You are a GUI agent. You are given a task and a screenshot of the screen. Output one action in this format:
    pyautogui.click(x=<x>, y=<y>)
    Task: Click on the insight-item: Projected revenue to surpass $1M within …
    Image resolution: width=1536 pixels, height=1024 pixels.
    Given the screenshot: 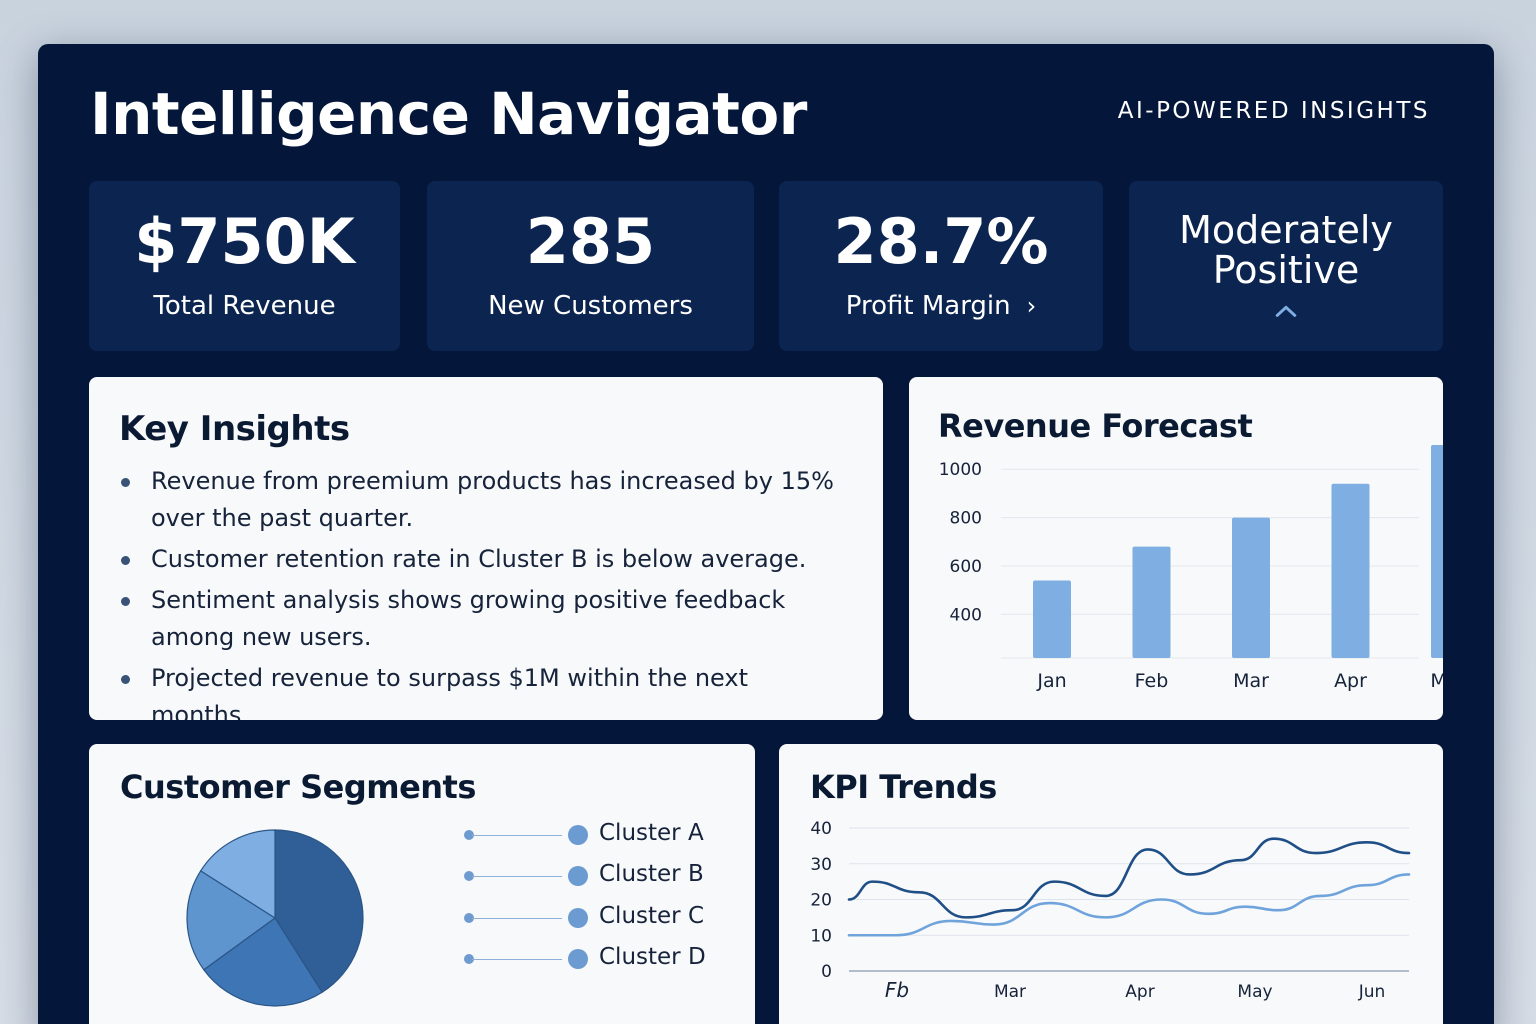 What is the action you would take?
    pyautogui.click(x=479, y=690)
    